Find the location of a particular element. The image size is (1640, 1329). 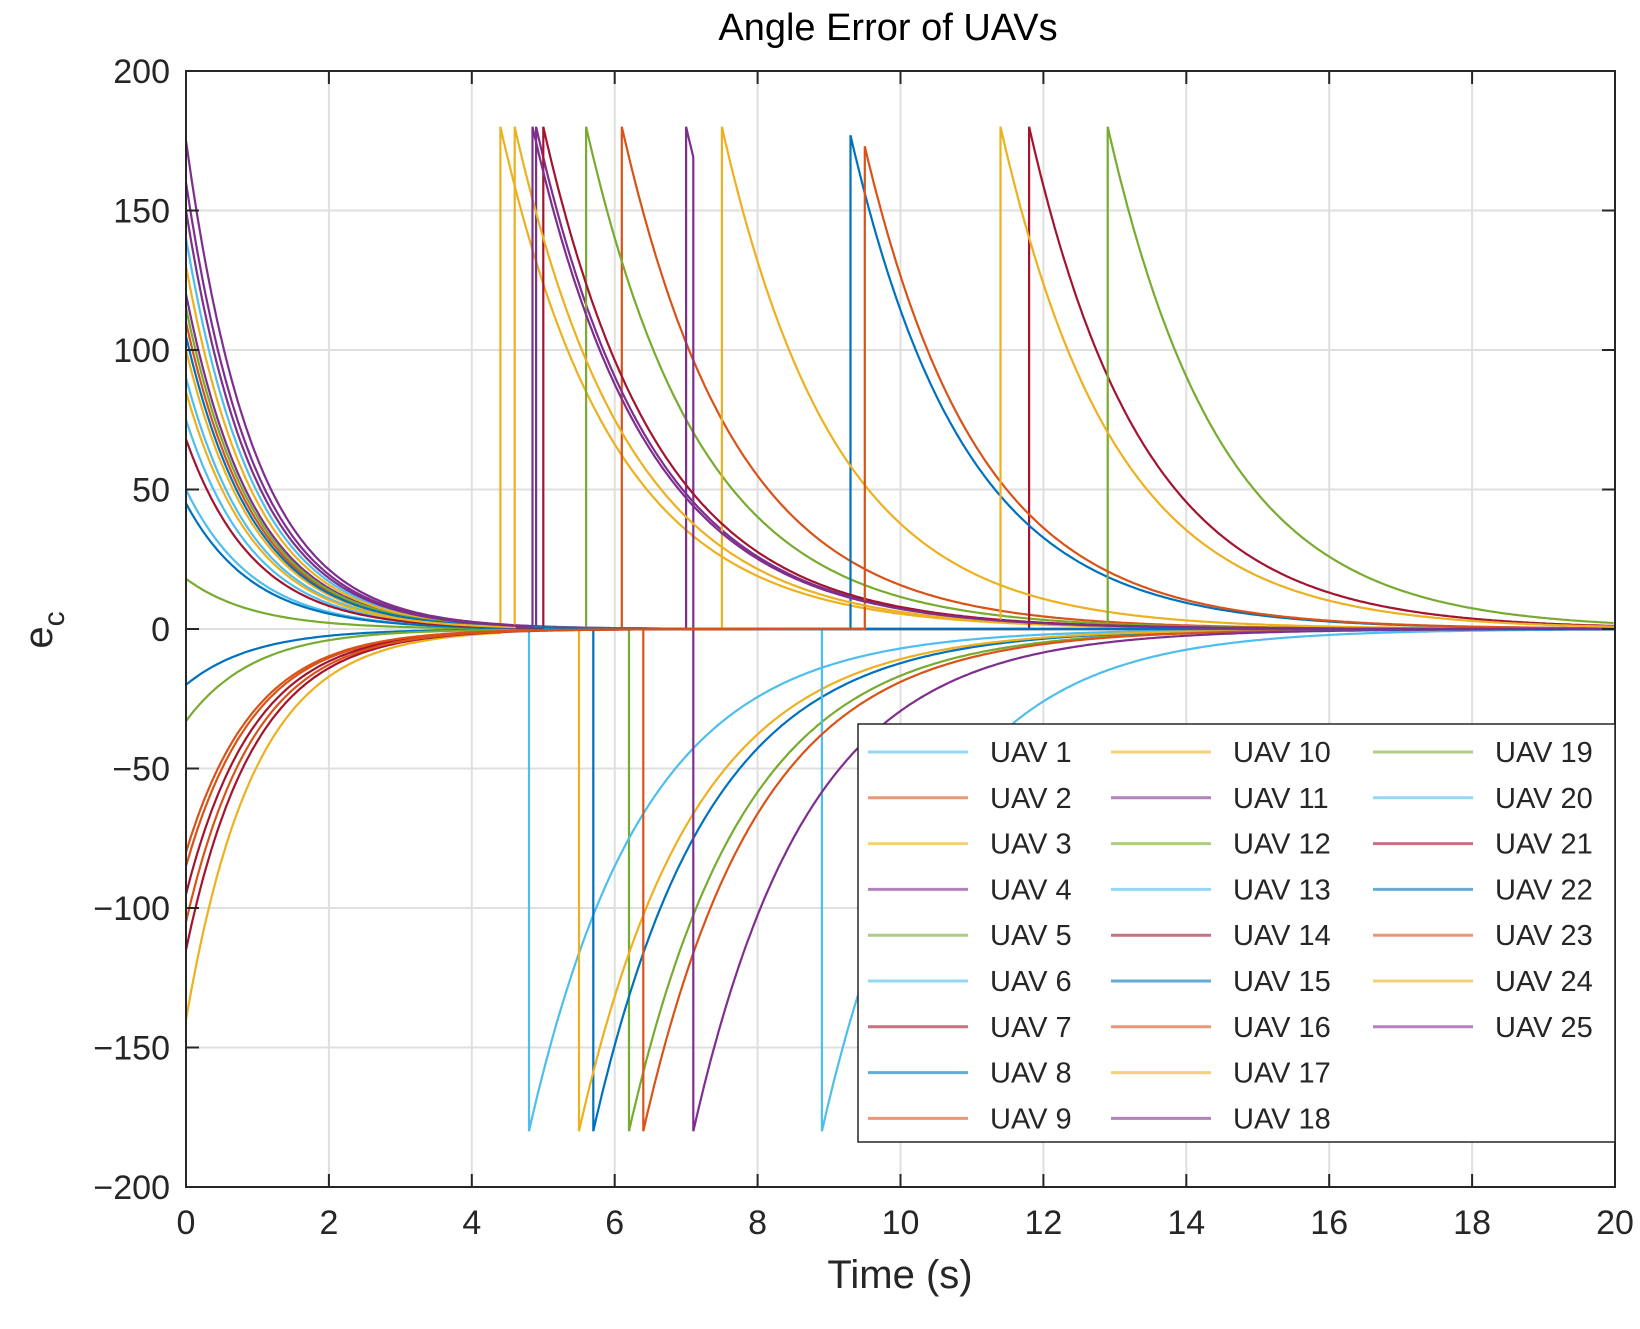

legend-label: UAV 11 is located at coordinates (1281, 799).